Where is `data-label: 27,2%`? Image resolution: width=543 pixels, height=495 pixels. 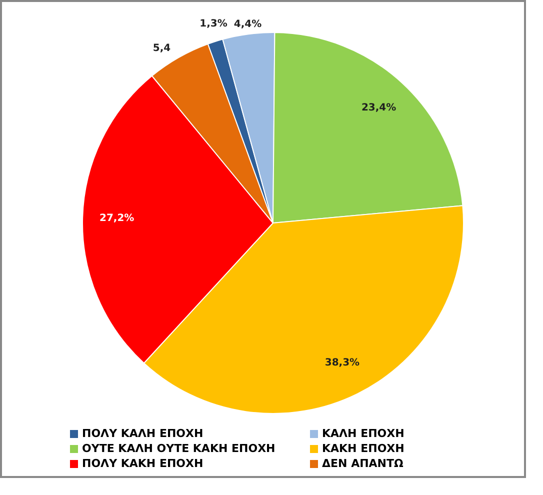
data-label: 27,2% is located at coordinates (117, 218).